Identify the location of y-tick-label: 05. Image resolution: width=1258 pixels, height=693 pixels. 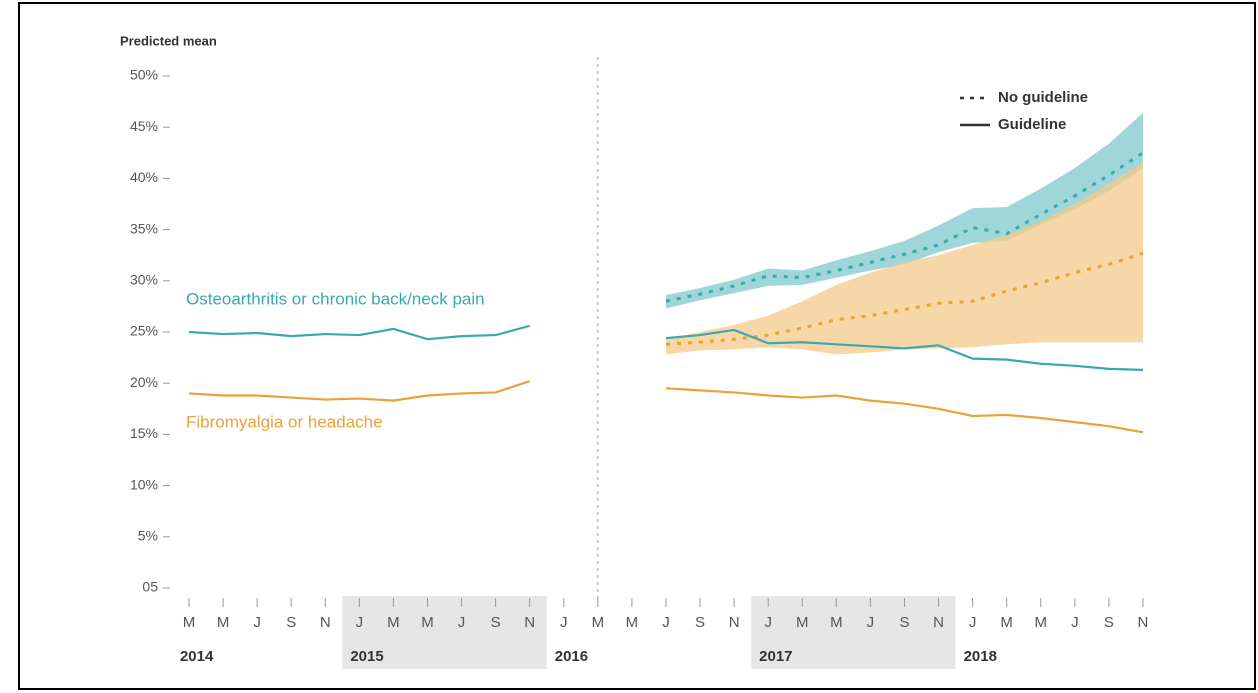
(150, 587).